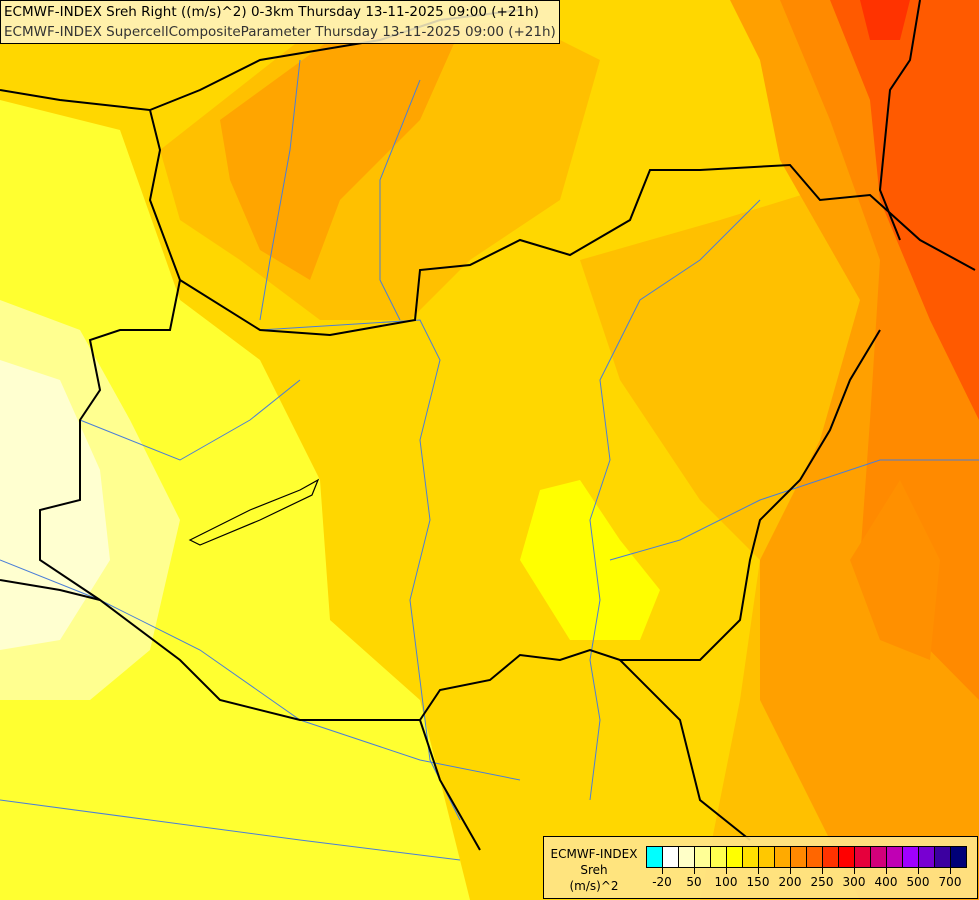  I want to click on river-sava, so click(230, 830).